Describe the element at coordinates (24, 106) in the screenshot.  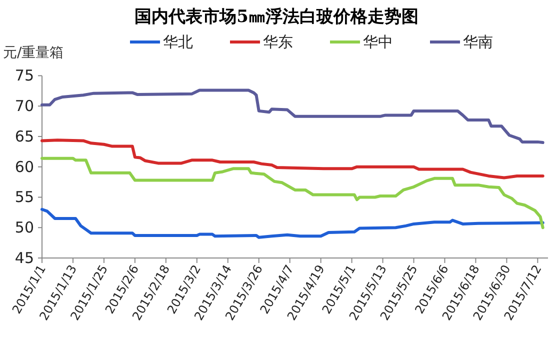
I see `y-tick-label: 70` at that location.